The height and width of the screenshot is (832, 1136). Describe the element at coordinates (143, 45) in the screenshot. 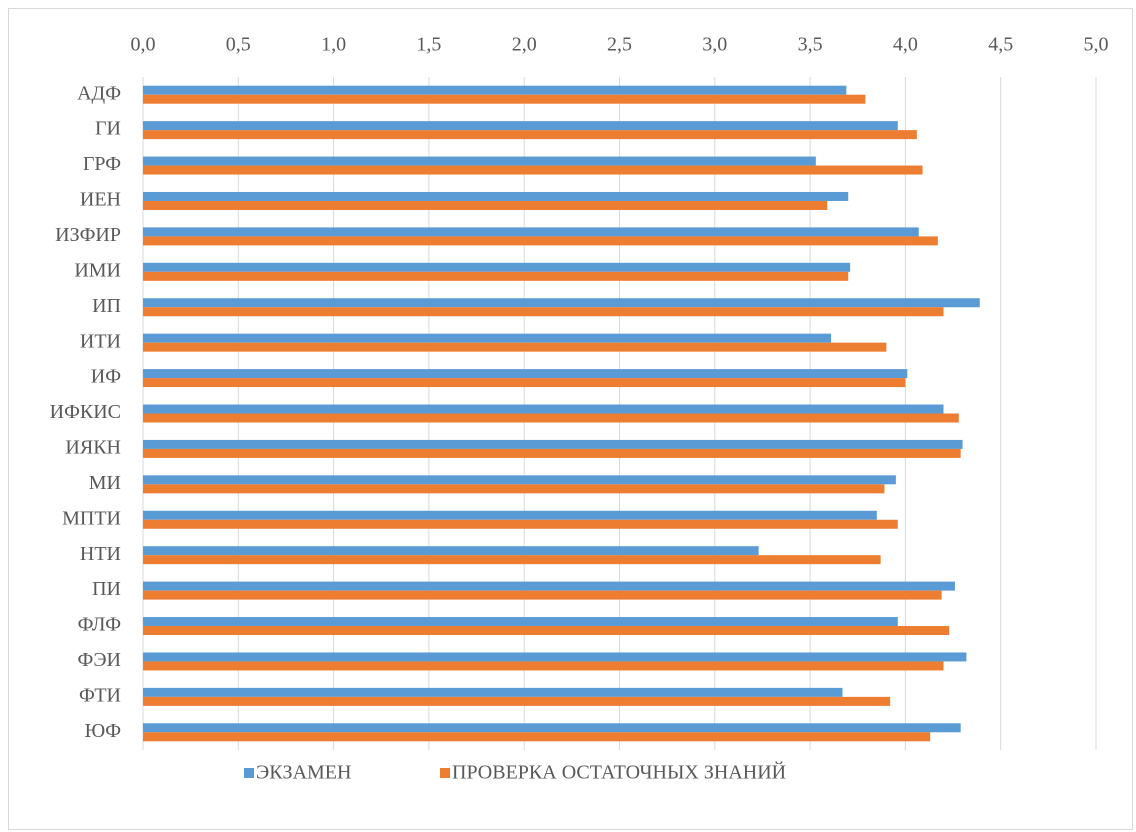

I see `x-tick-label: 0,0` at that location.